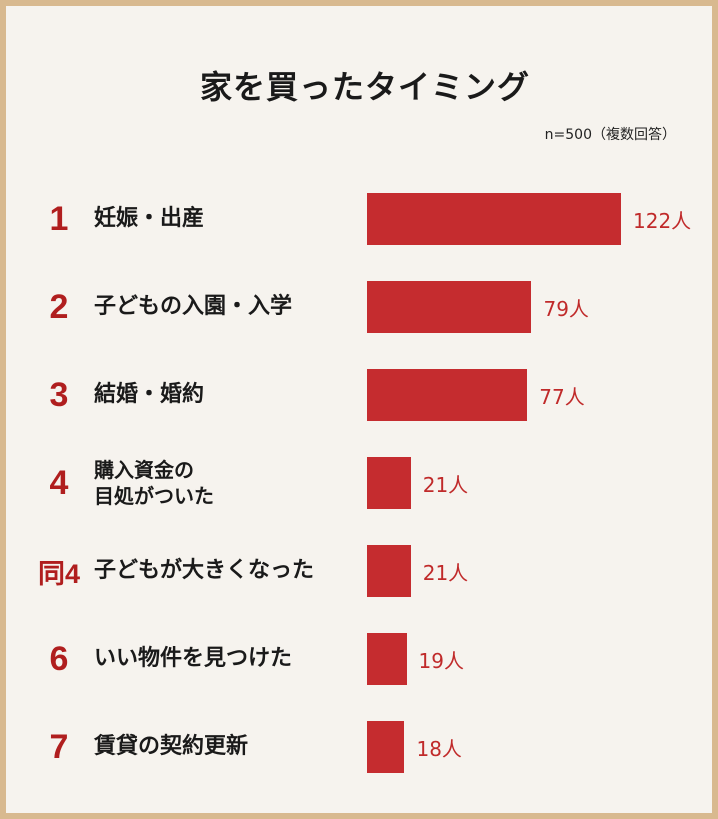 The image size is (718, 819). I want to click on rank-number: 7, so click(59, 746).